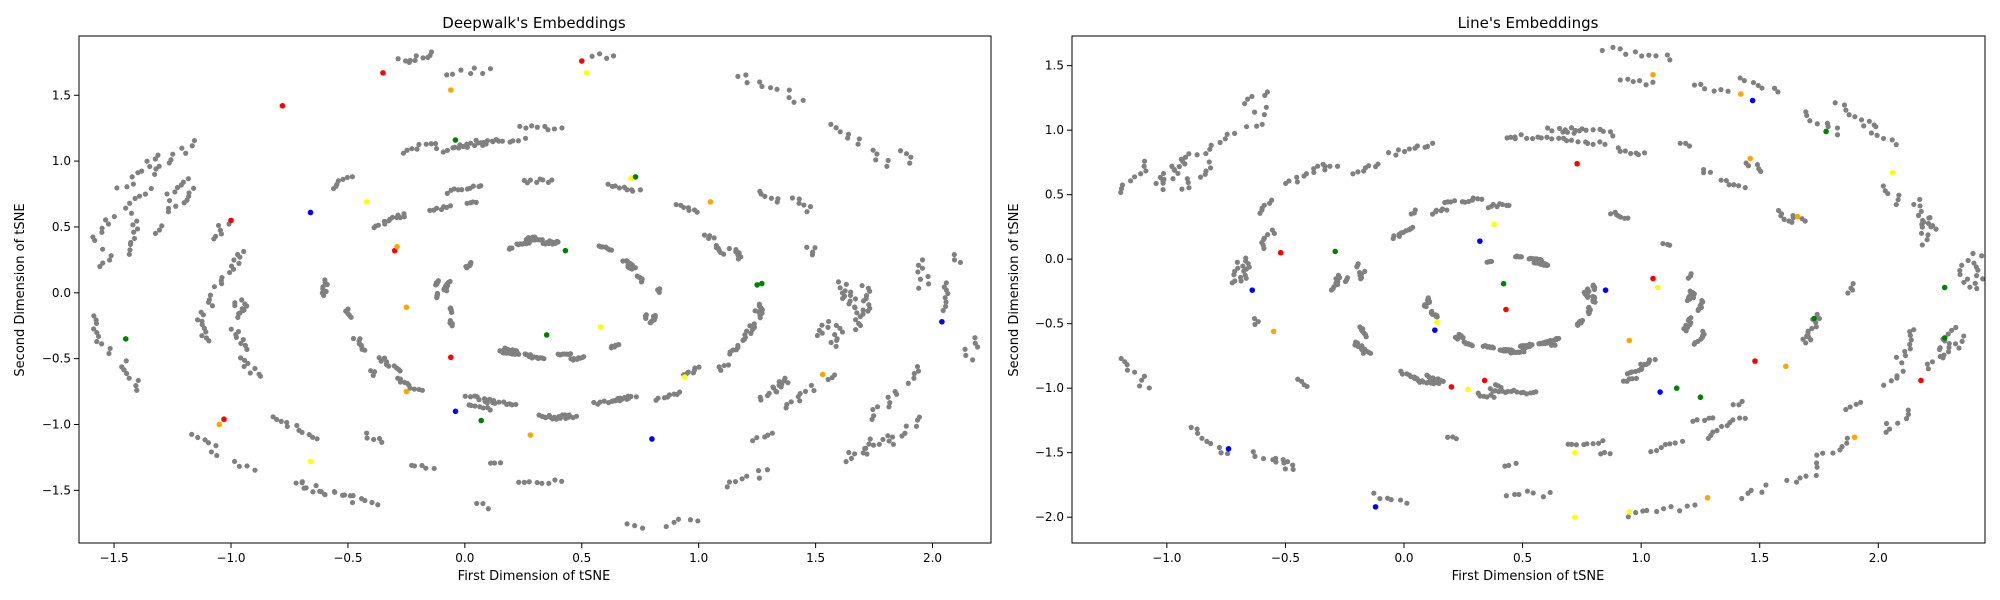  Describe the element at coordinates (464, 558) in the screenshot. I see `x-tick-label: 0.0` at that location.